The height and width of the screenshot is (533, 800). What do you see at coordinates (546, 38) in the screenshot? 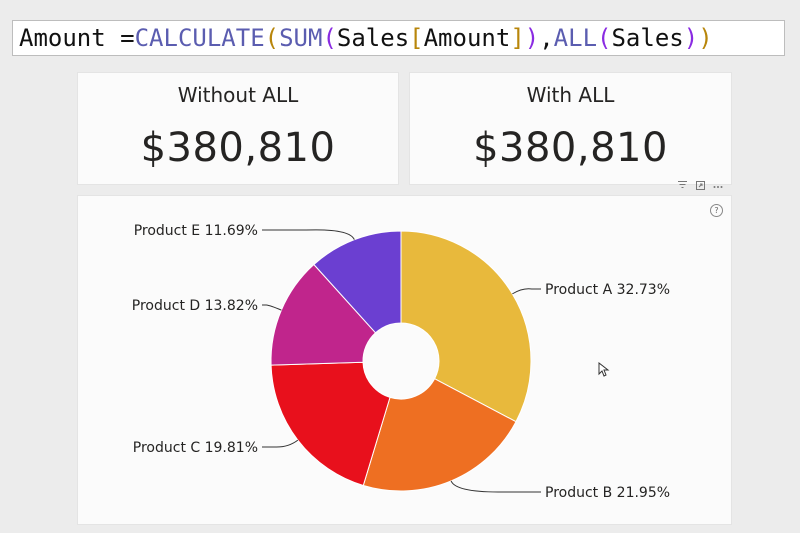
I see `formula-comma: ,` at bounding box center [546, 38].